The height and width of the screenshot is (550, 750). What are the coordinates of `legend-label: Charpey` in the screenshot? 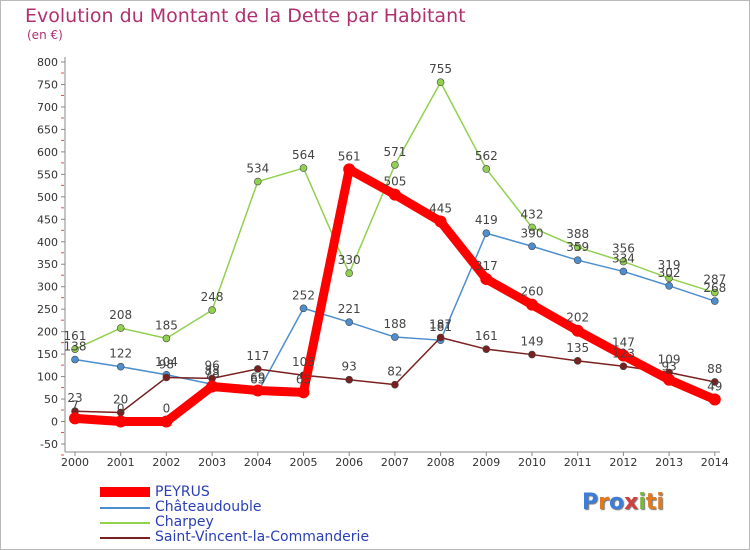 It's located at (184, 522).